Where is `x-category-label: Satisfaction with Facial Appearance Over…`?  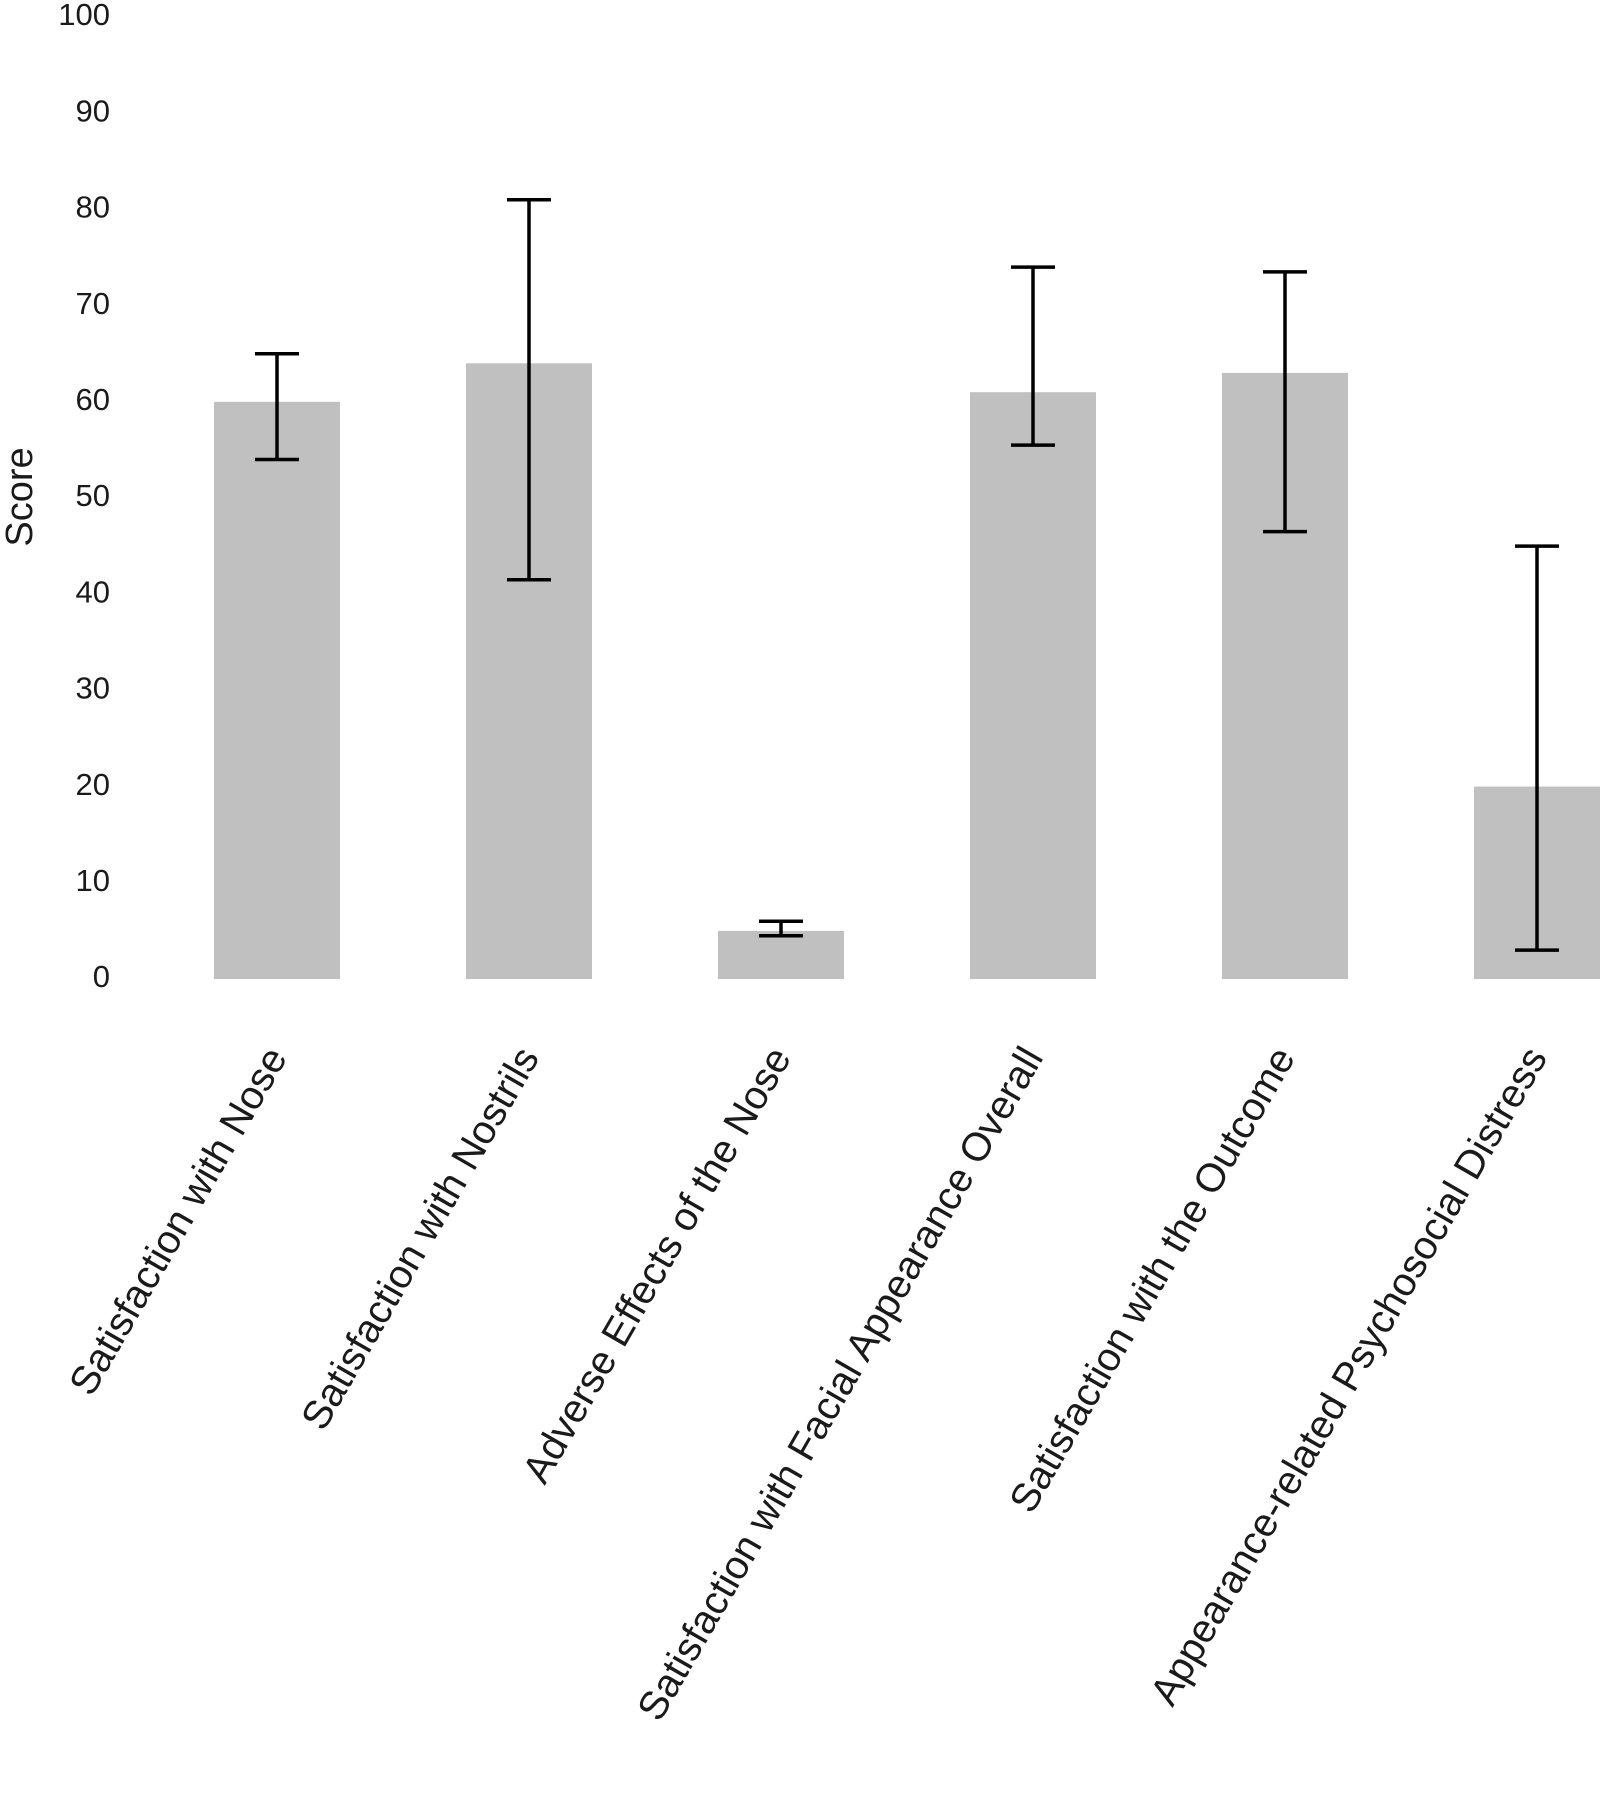
x-category-label: Satisfaction with Facial Appearance Over… is located at coordinates (840, 1384).